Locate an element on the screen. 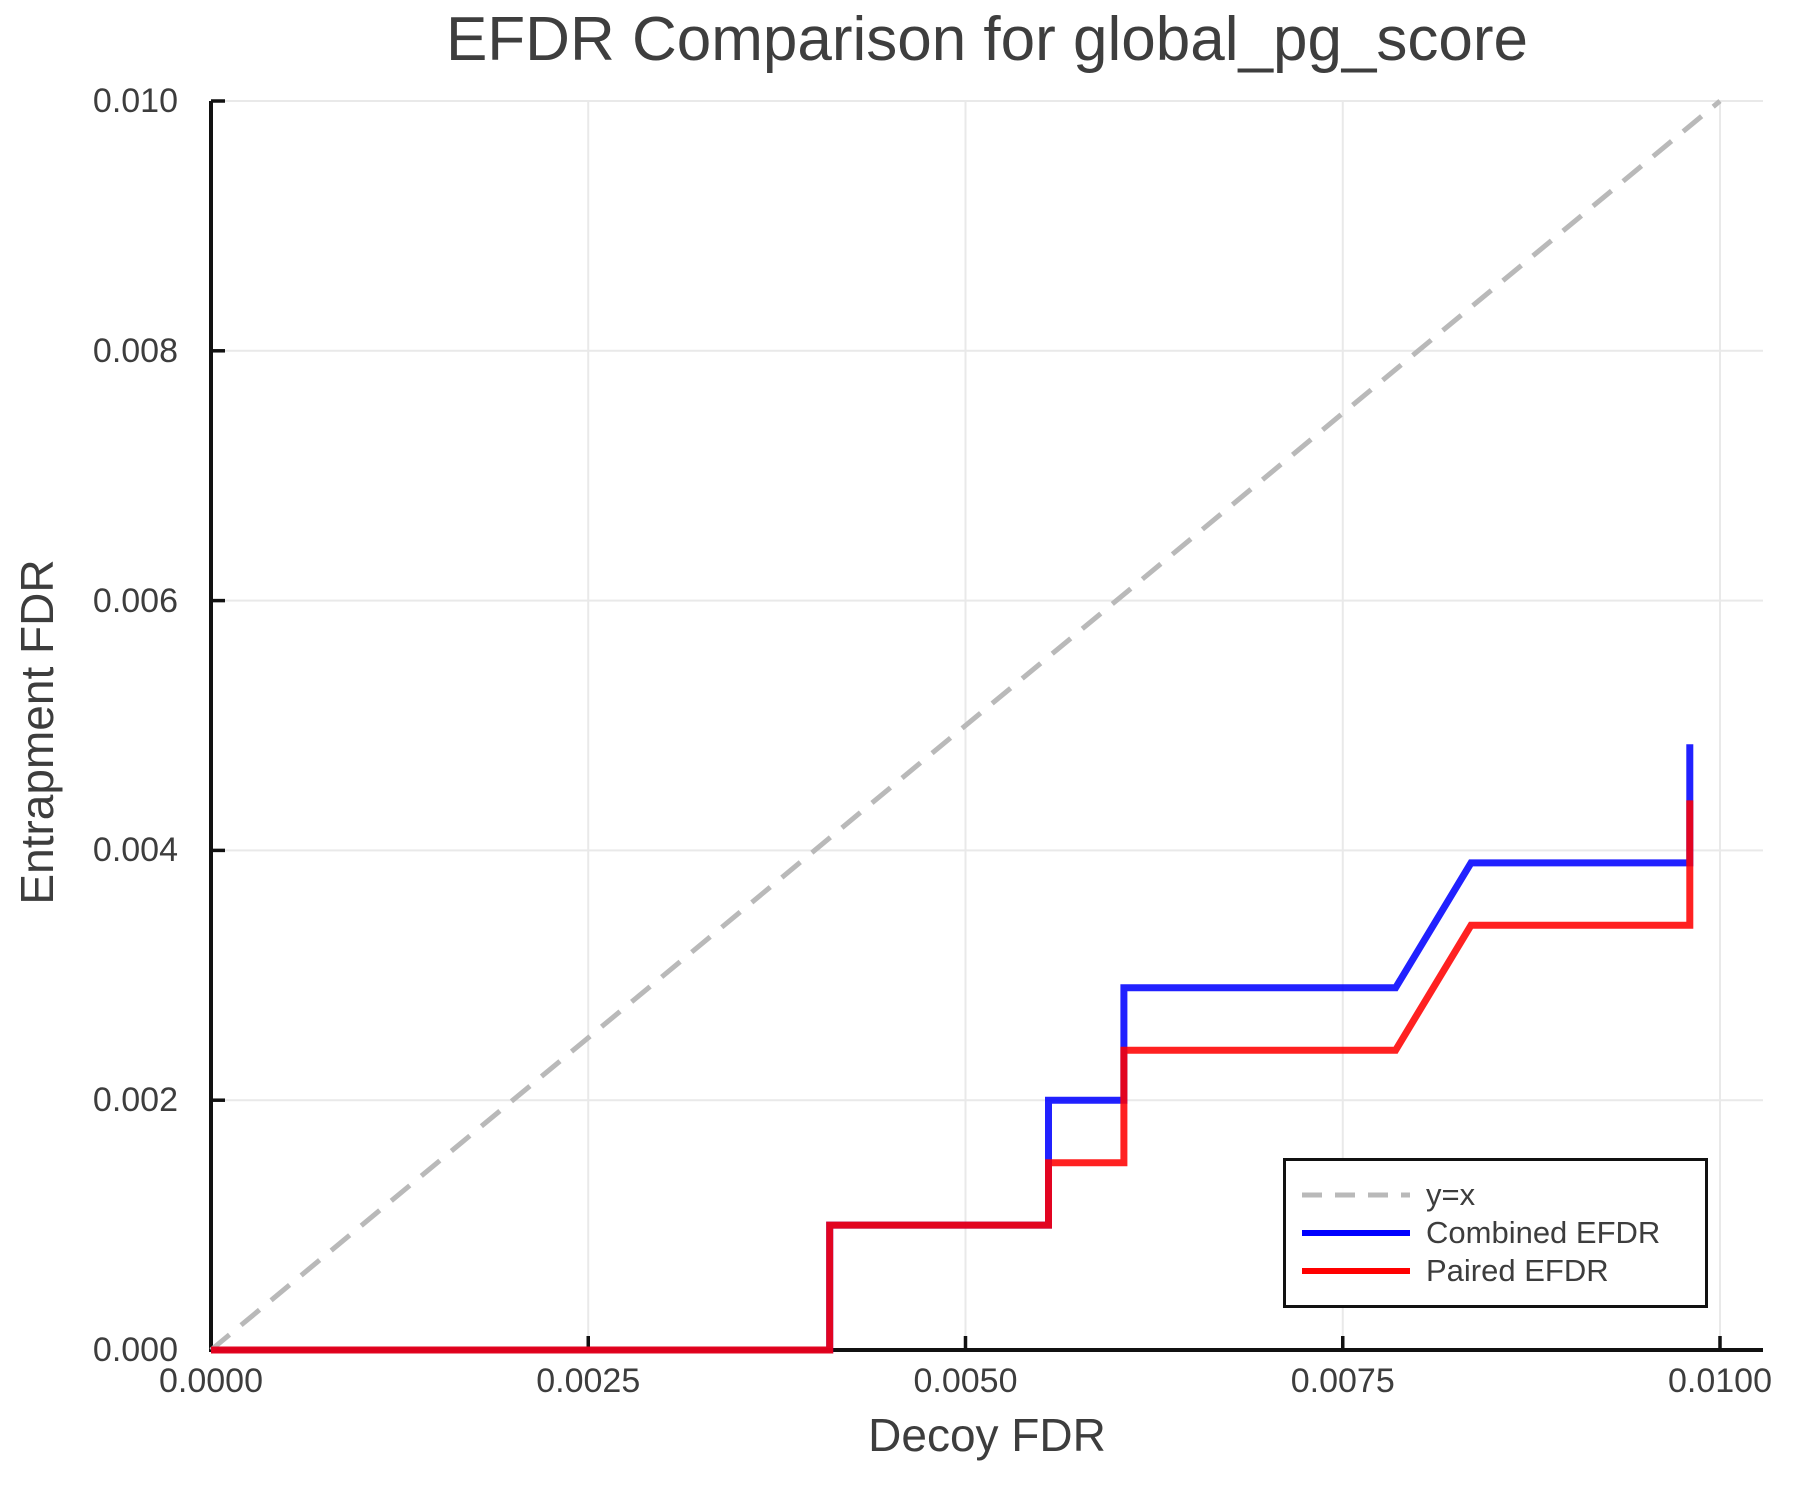 This screenshot has height=1500, width=1800. legend: y=x Combined EFDR Paired EFDR is located at coordinates (1495, 1233).